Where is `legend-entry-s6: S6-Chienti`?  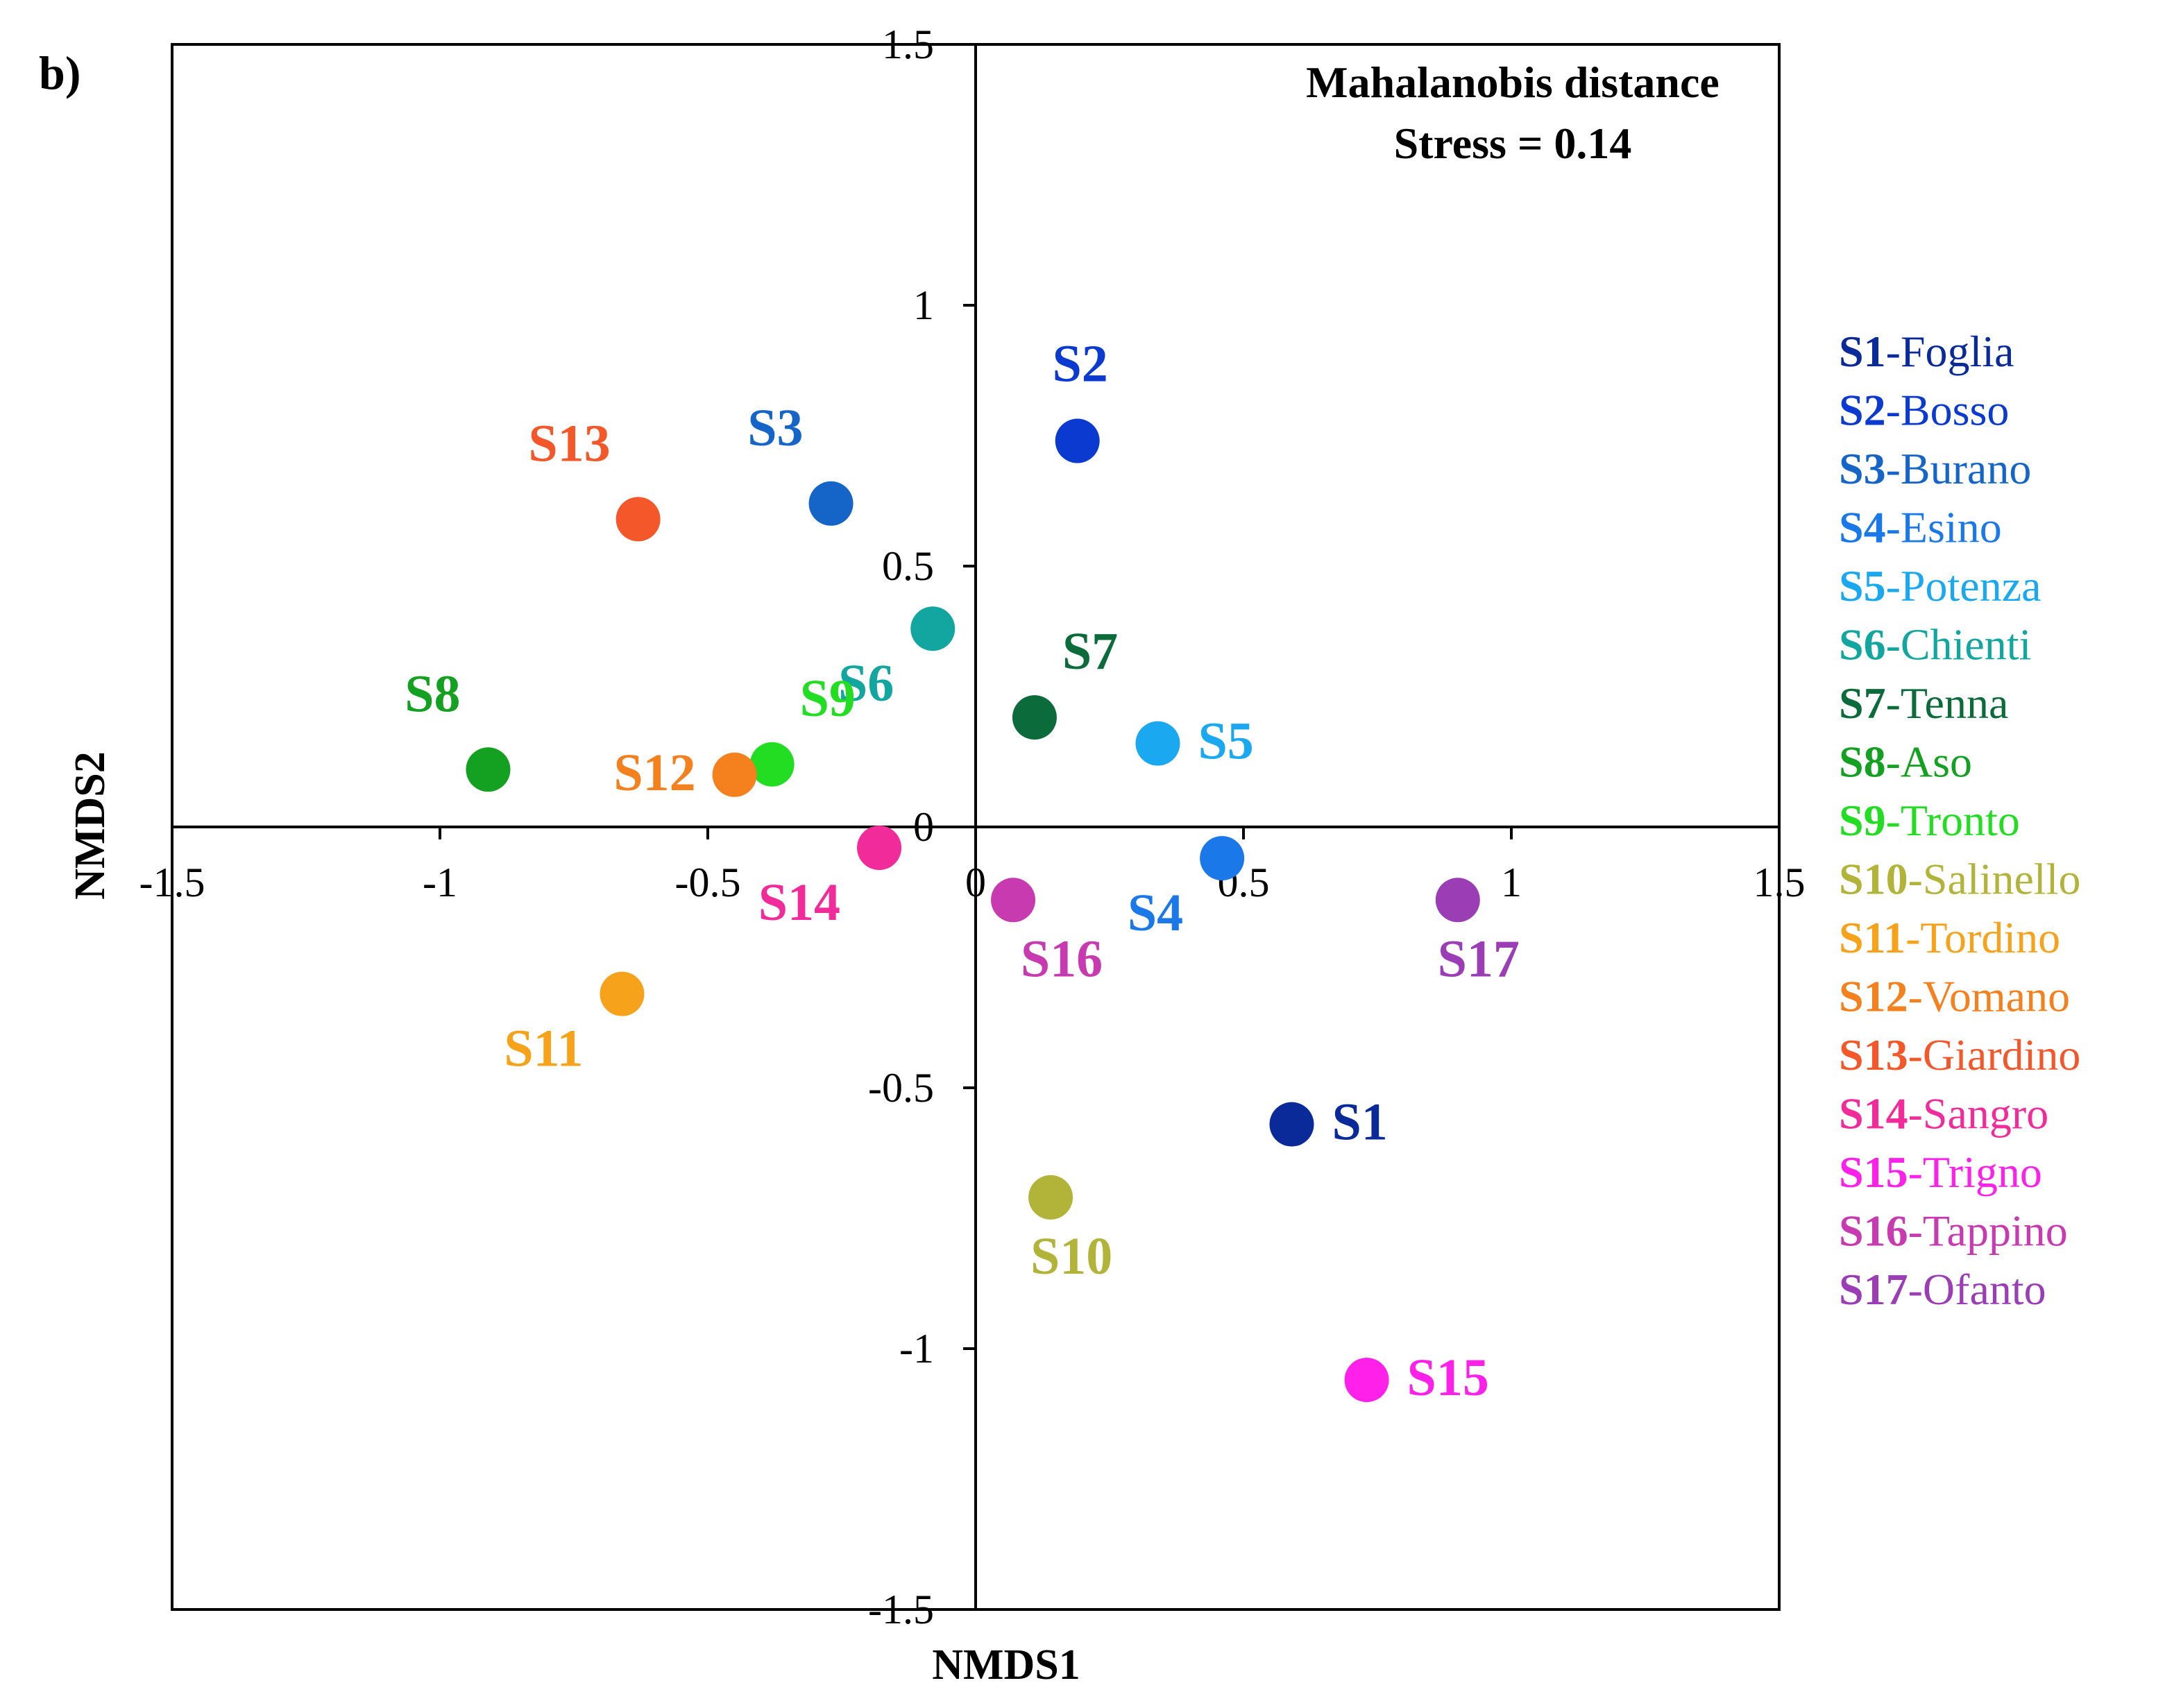
legend-entry-s6: S6-Chienti is located at coordinates (1935, 644).